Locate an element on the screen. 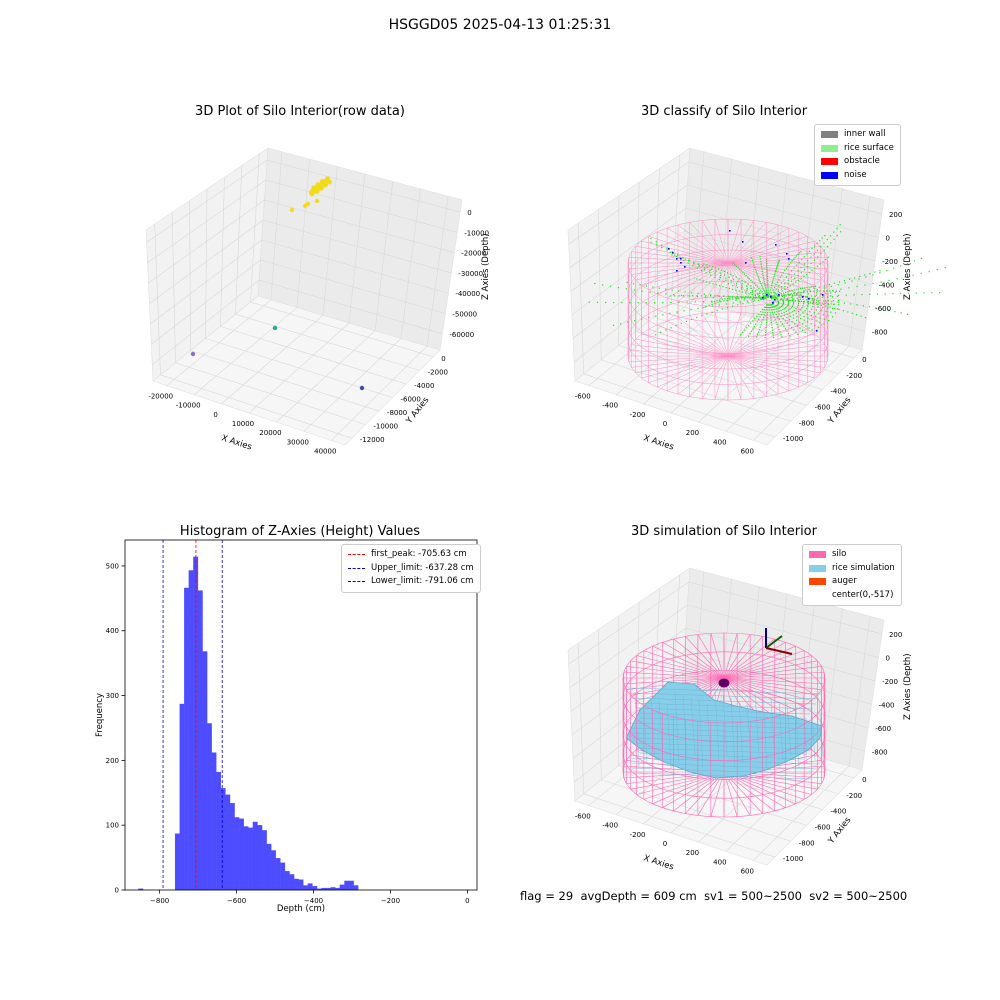 The image size is (1000, 1000). legend-entry-rice-surface: rice surface is located at coordinates (857, 149).